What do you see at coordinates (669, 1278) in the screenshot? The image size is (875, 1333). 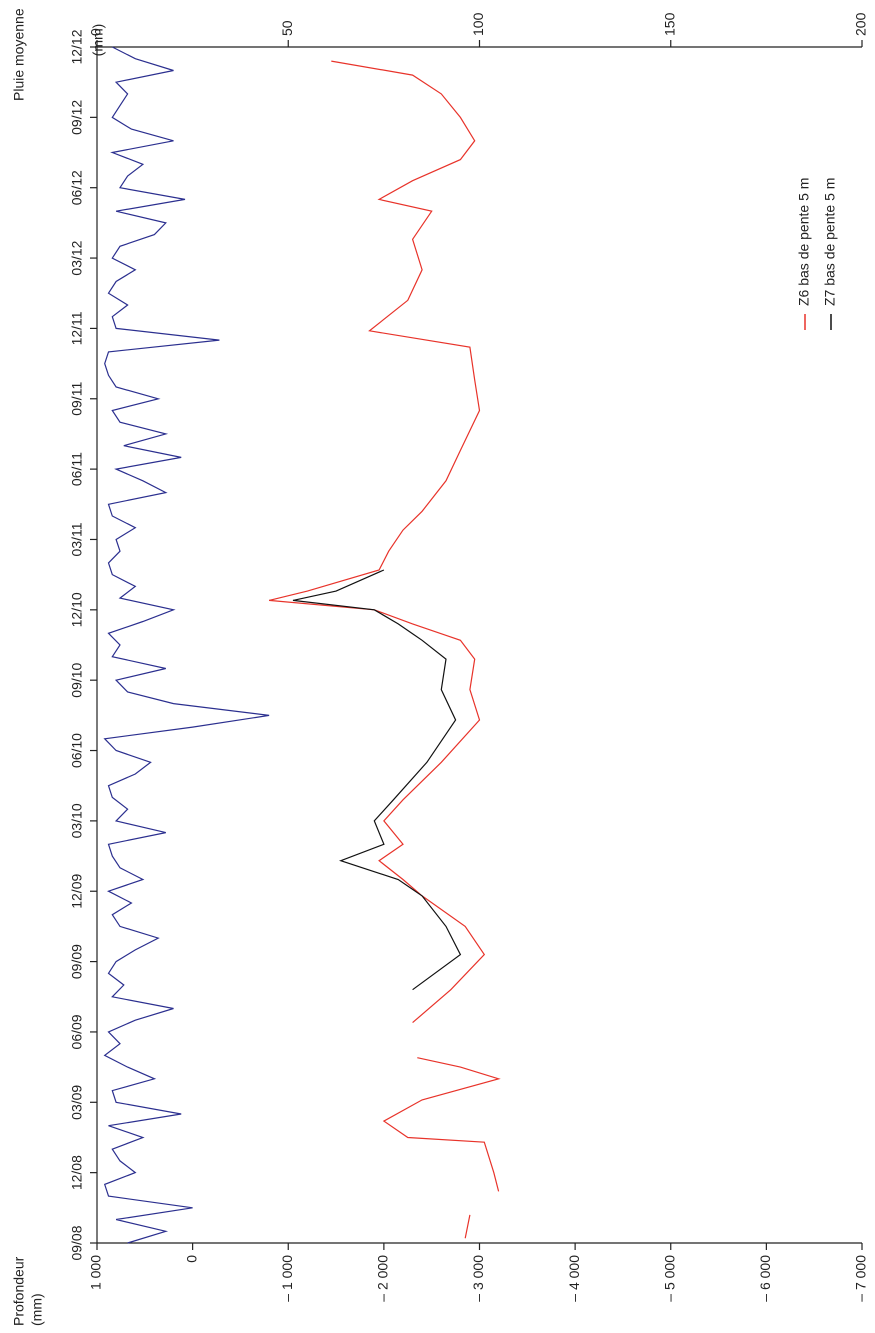 I see `y-tick-label: – 5 000` at bounding box center [669, 1278].